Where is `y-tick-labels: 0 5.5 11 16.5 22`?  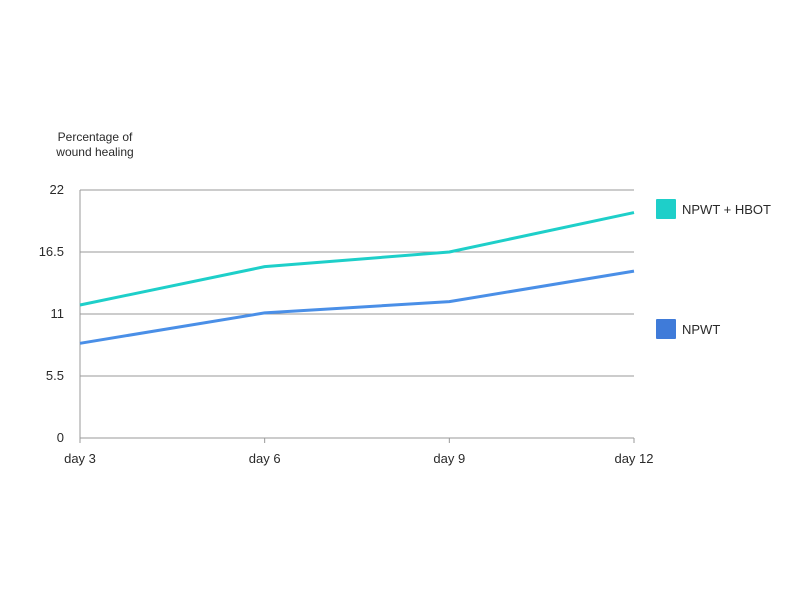 y-tick-labels: 0 5.5 11 16.5 22 is located at coordinates (51, 313).